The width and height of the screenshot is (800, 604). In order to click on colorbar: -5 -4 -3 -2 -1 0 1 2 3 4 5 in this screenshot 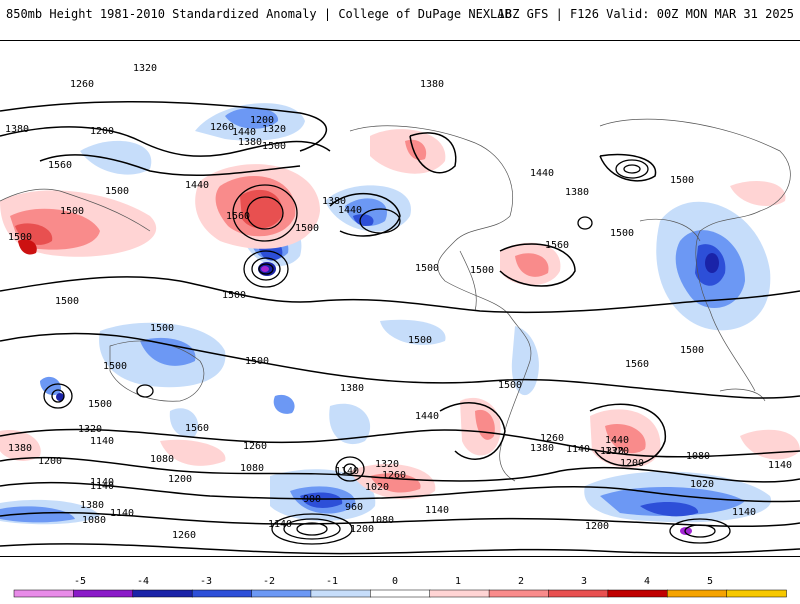, I will do `click(400, 580)`.